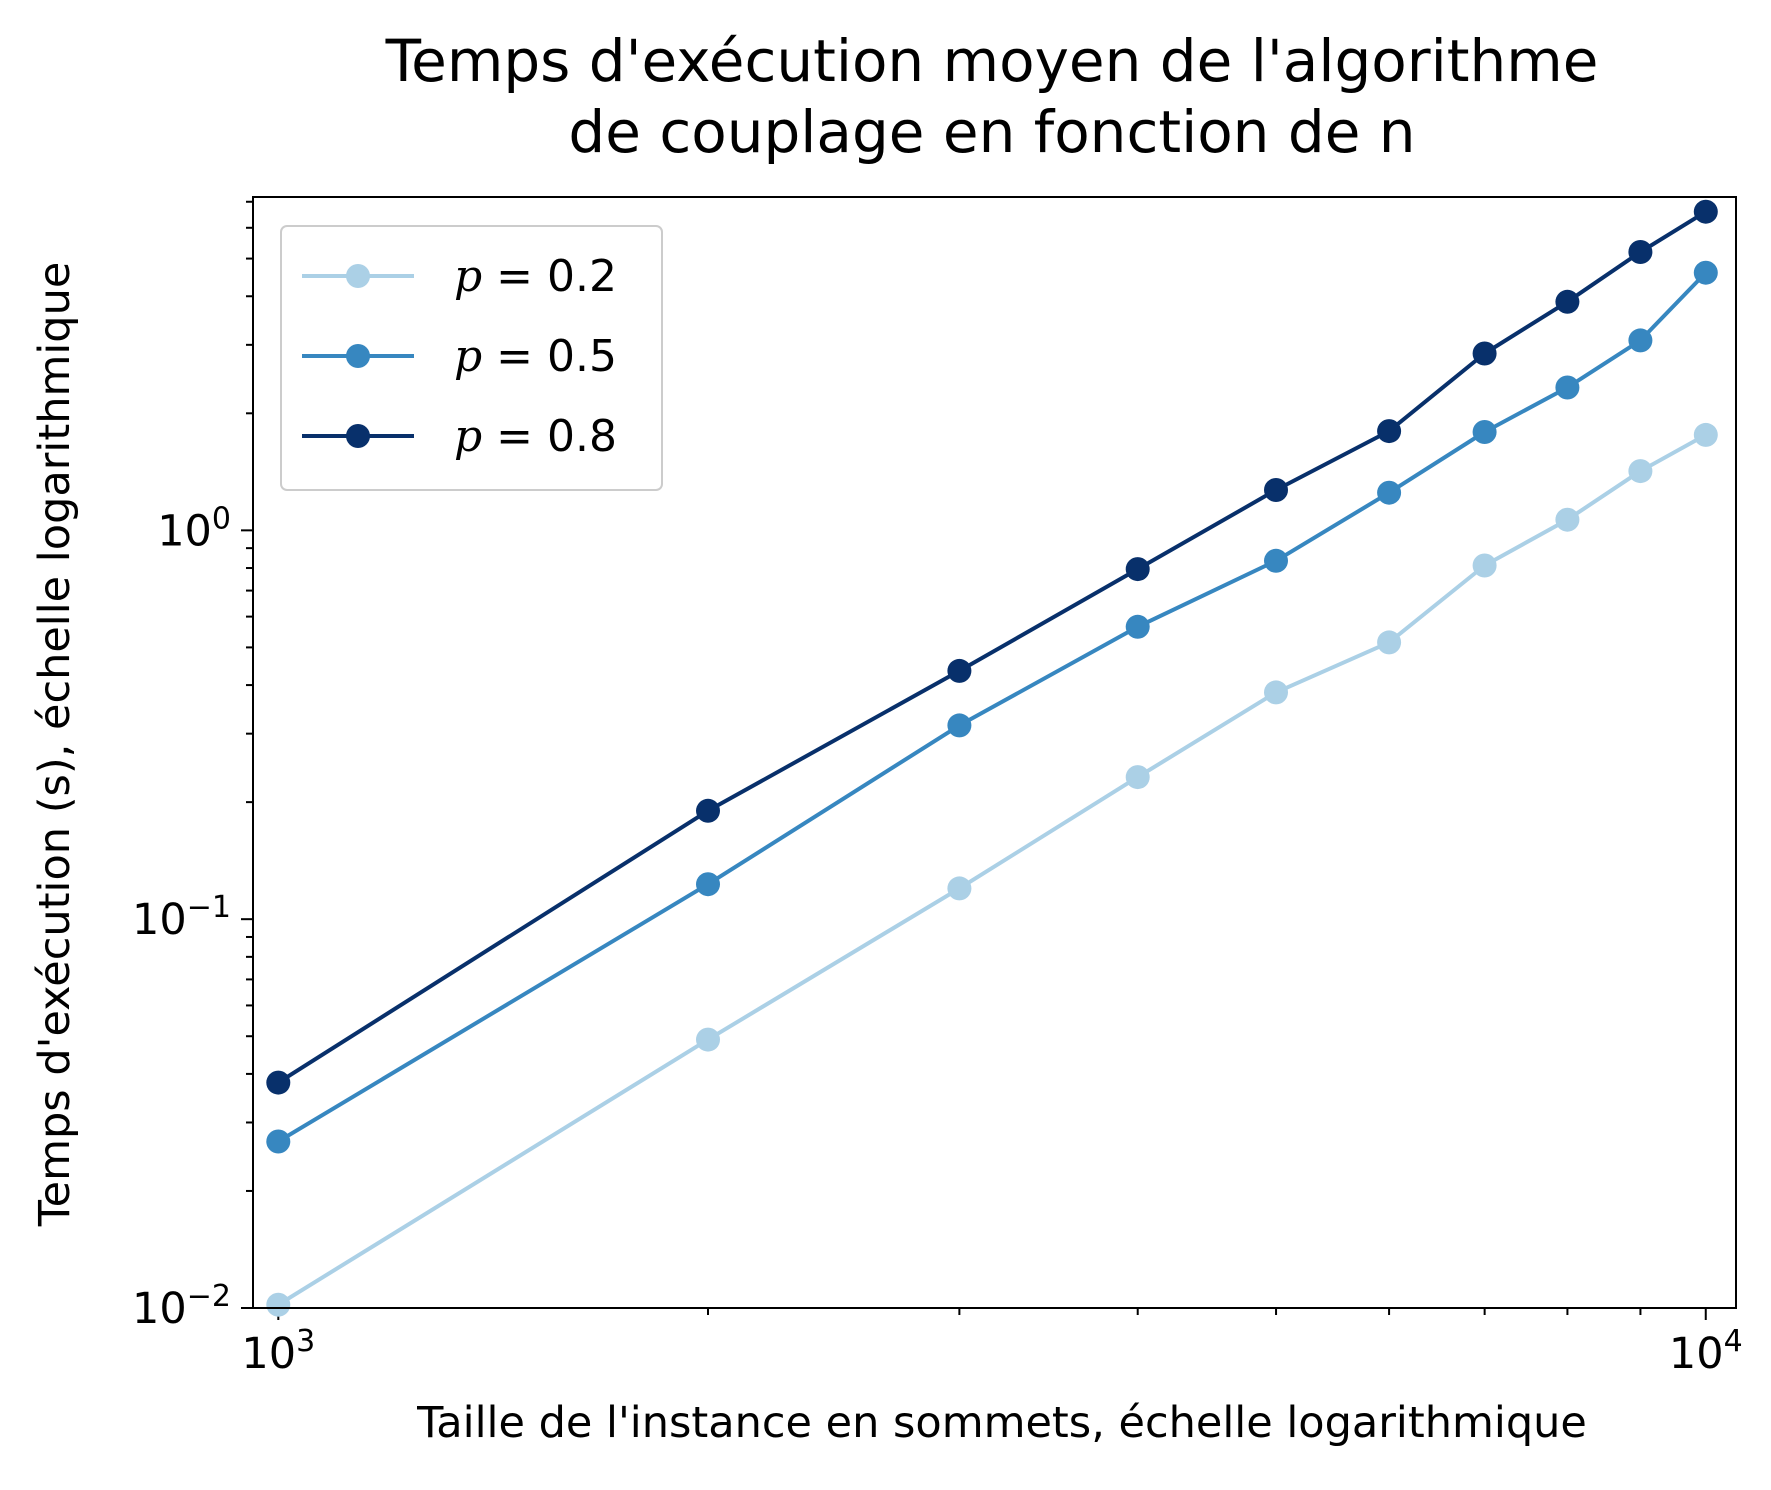 The image size is (1771, 1490). Describe the element at coordinates (535, 276) in the screenshot. I see `legend-label: p = 0.2` at that location.